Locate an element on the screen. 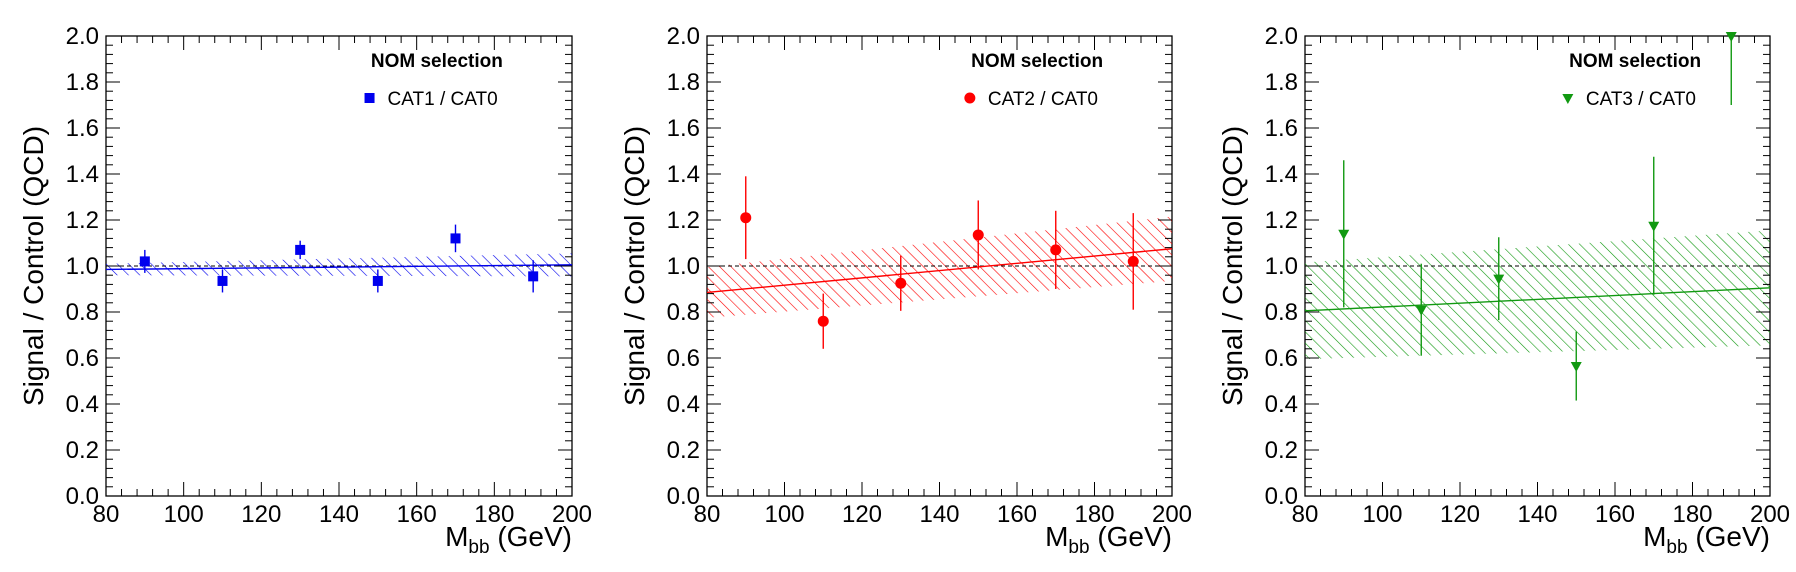 The width and height of the screenshot is (1796, 572). x-axis-label-main: M is located at coordinates (1056, 536).